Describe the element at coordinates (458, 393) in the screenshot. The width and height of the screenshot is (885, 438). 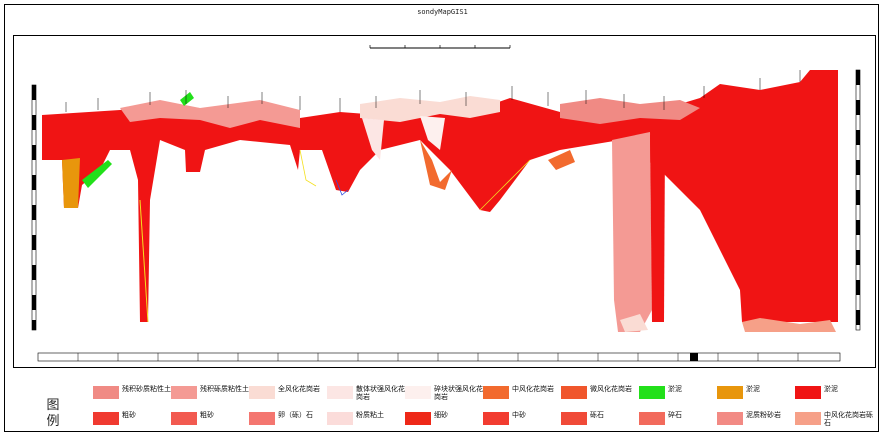
I see `legend-label: 碎块状强风化花岗岩` at that location.